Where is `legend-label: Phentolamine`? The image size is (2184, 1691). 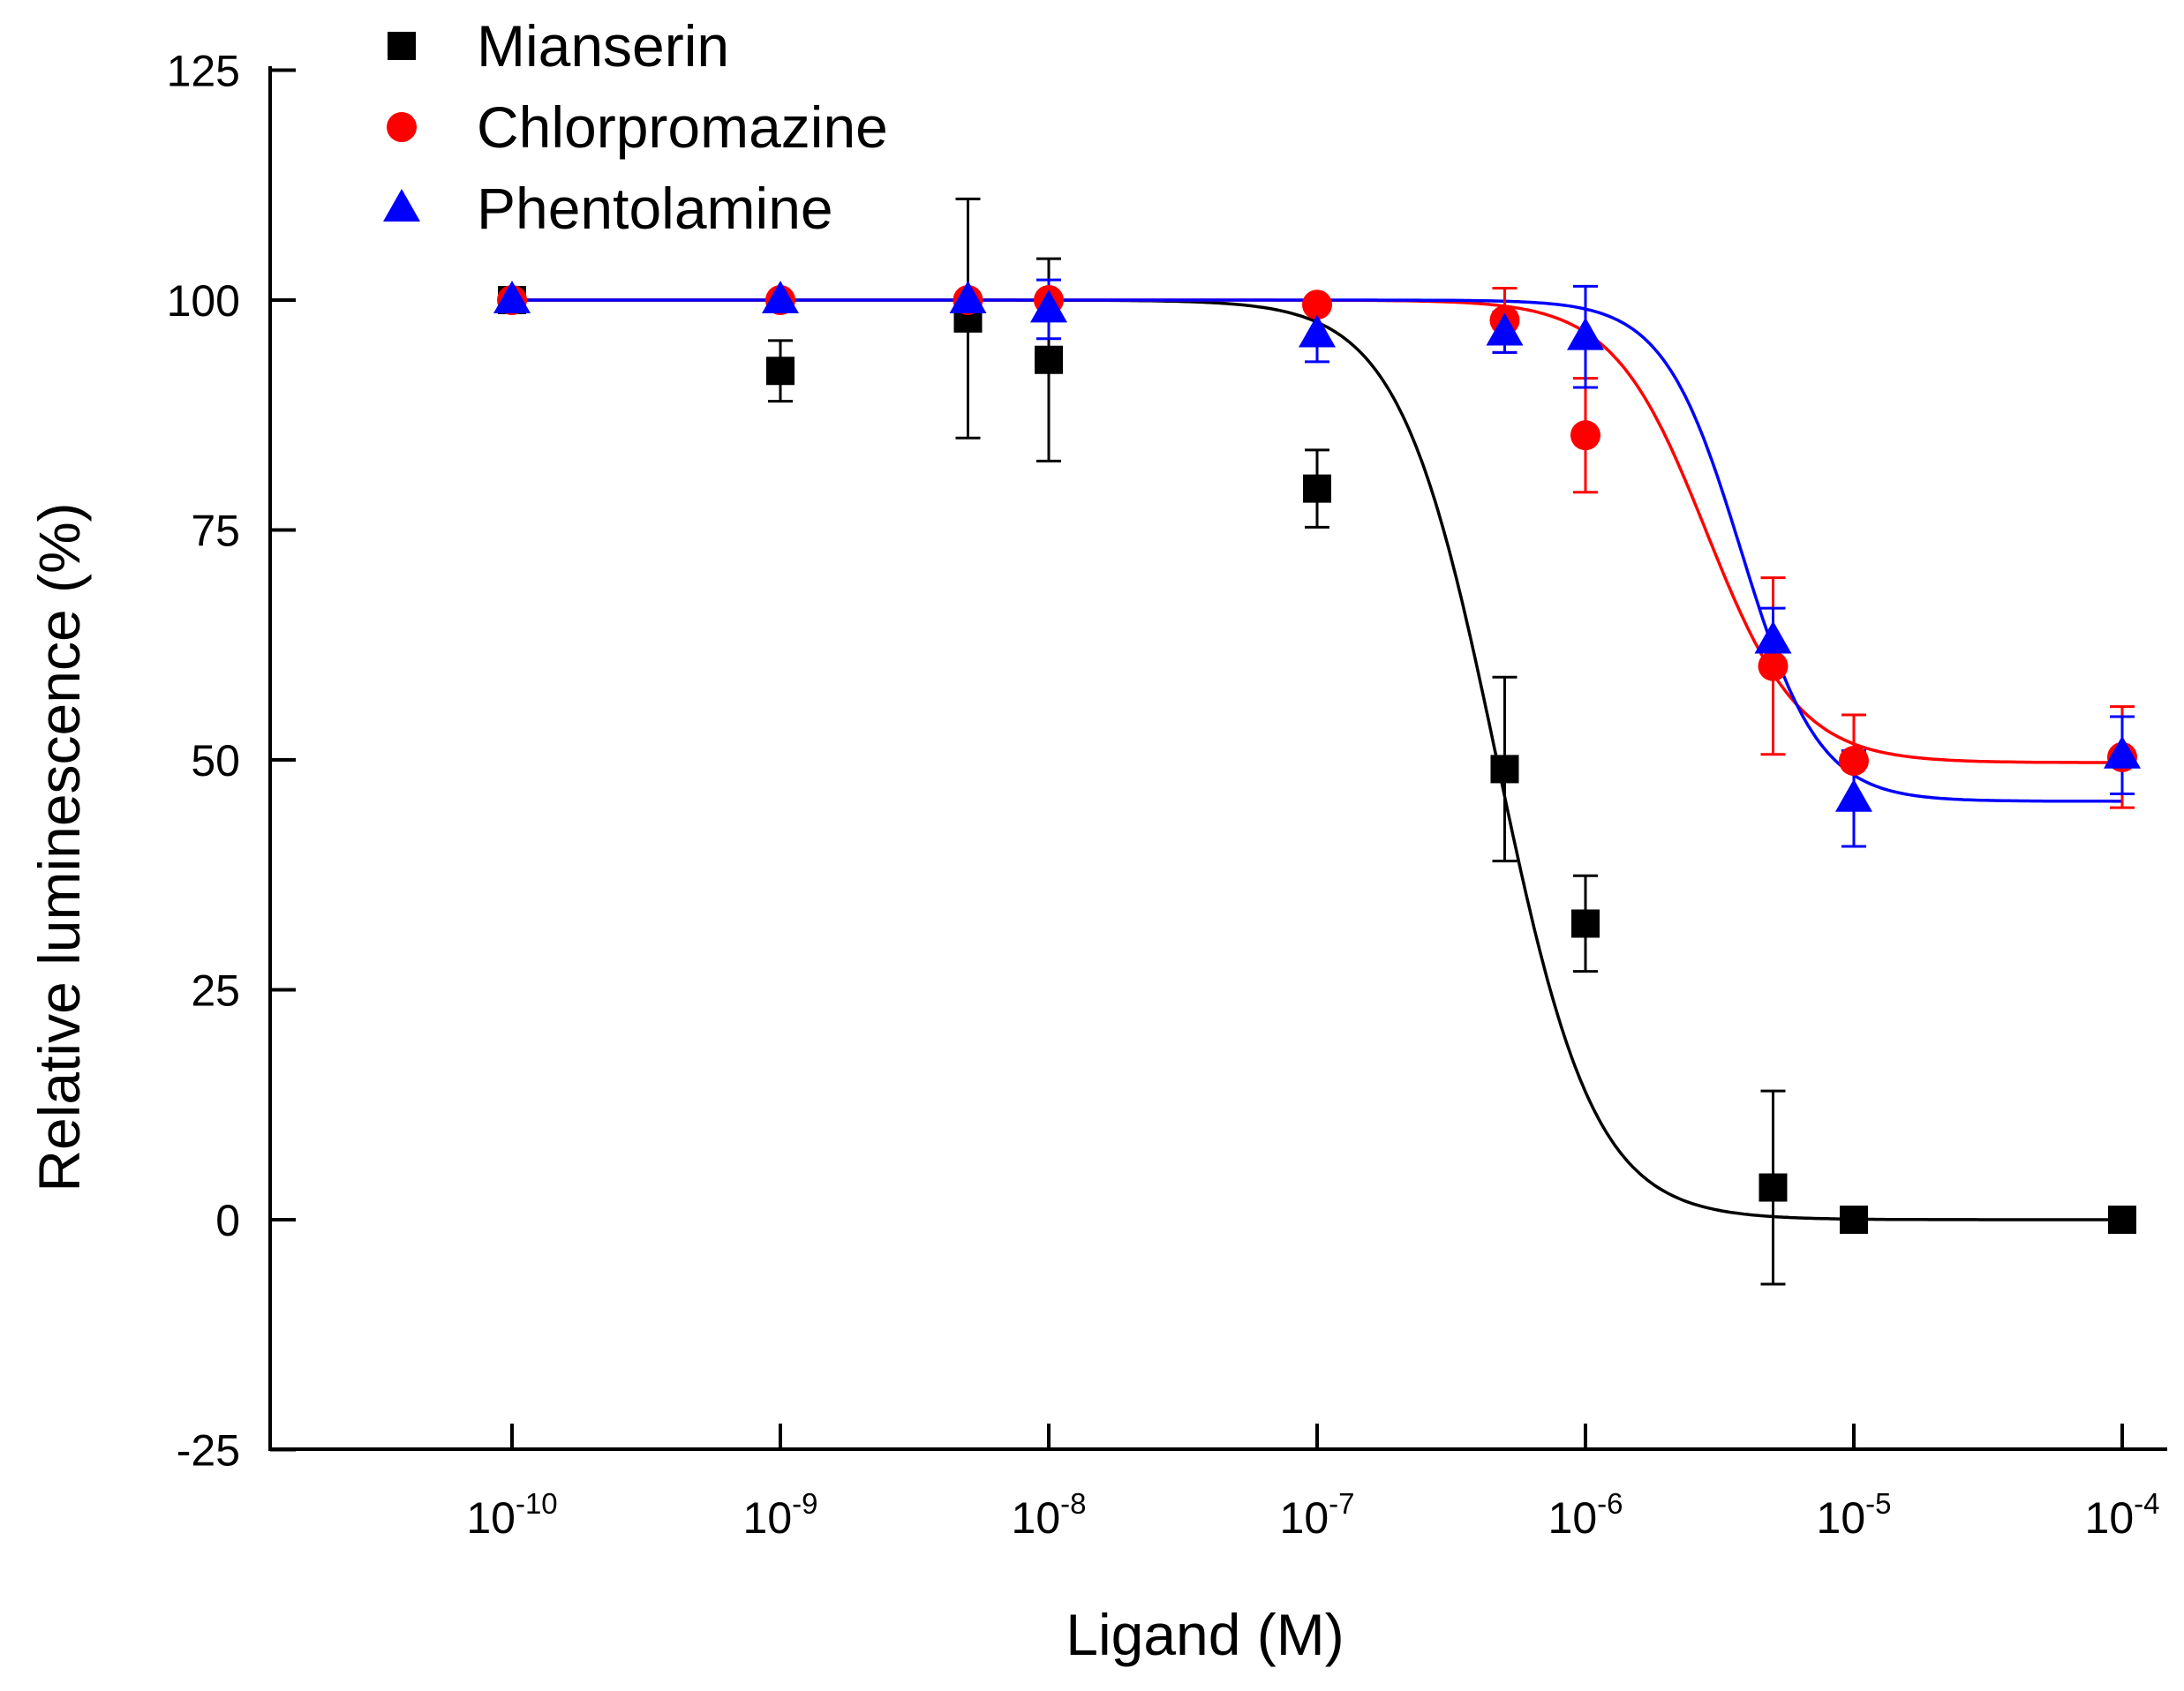
legend-label: Phentolamine is located at coordinates (655, 208).